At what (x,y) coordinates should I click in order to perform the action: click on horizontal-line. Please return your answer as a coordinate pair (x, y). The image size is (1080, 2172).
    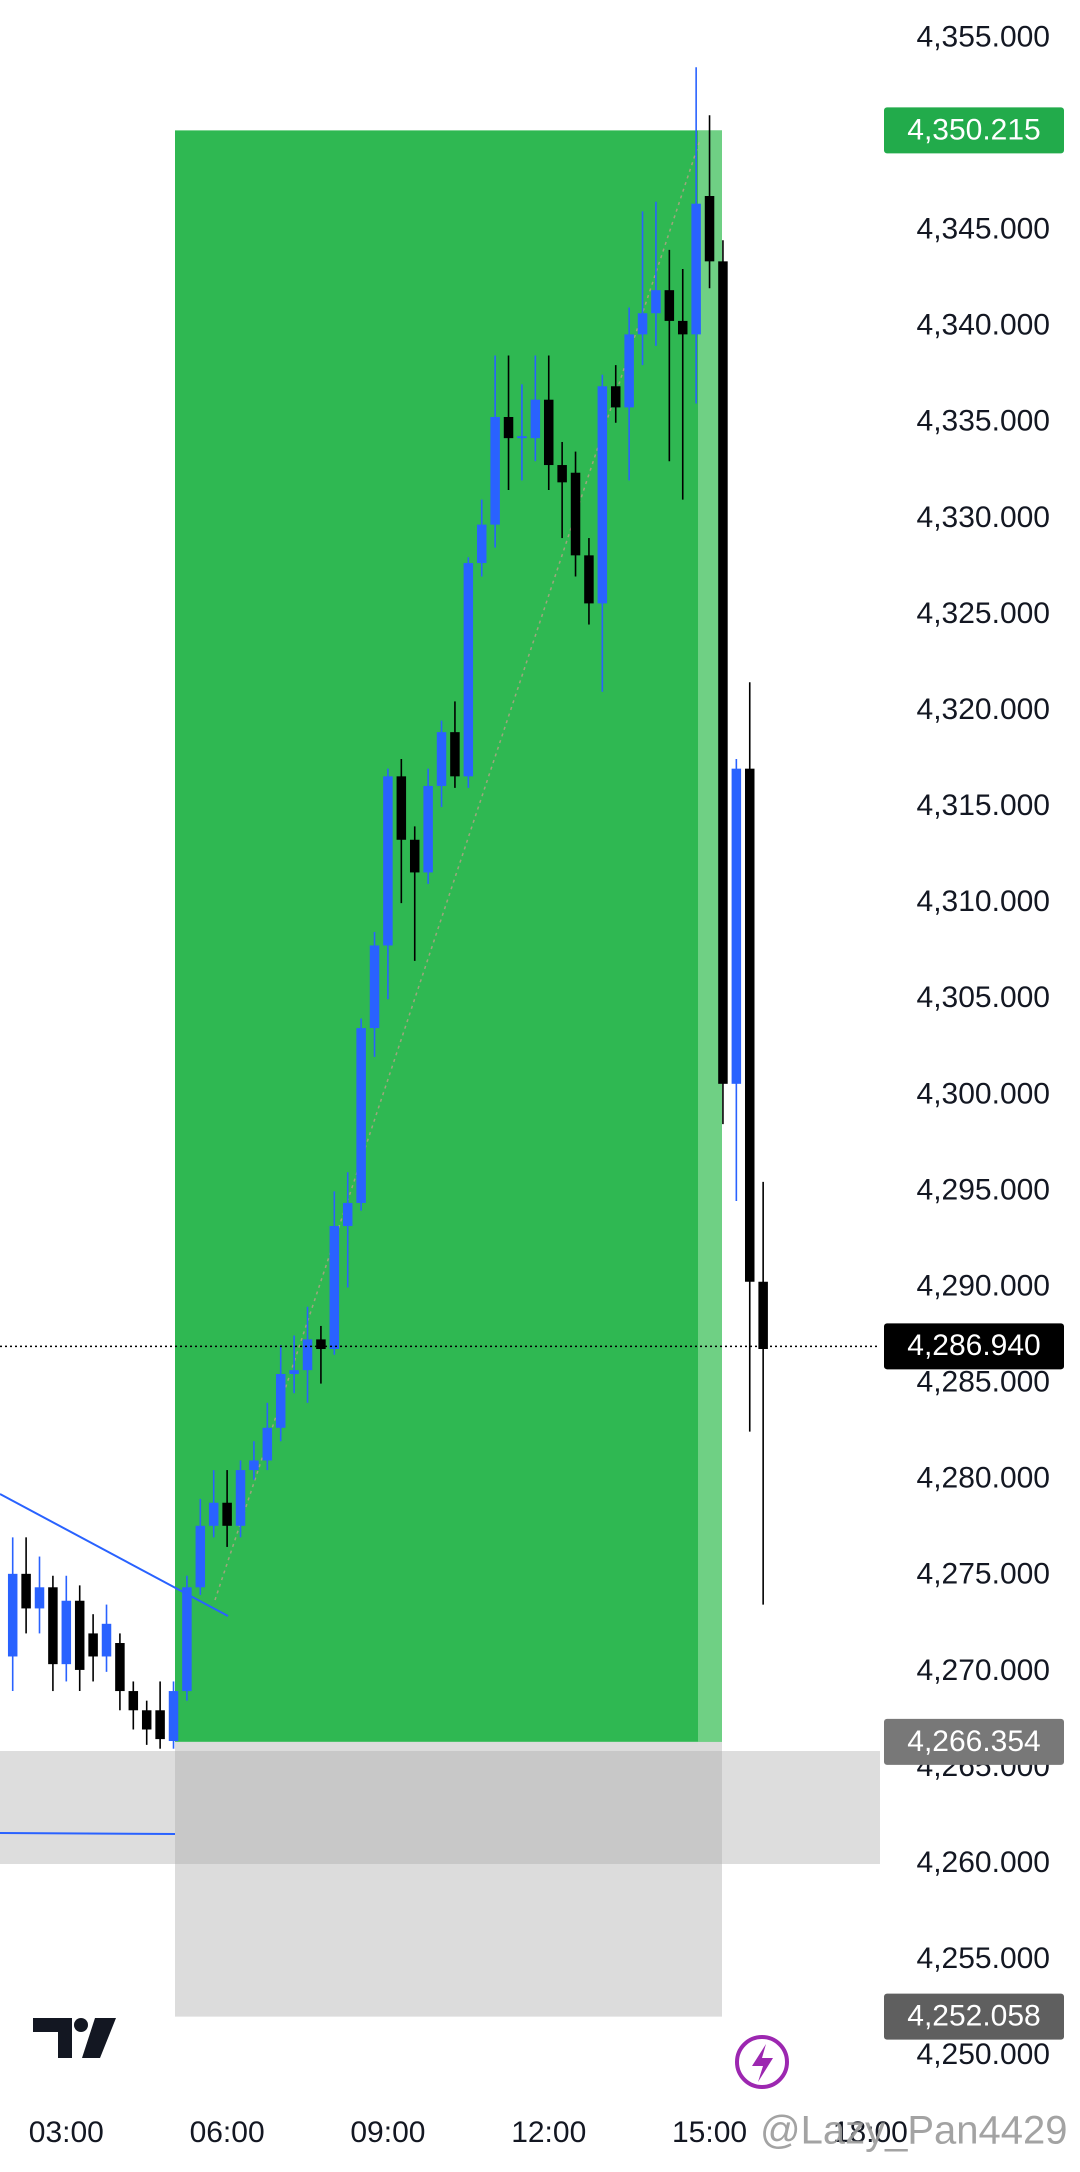
    Looking at the image, I should click on (88, 1833).